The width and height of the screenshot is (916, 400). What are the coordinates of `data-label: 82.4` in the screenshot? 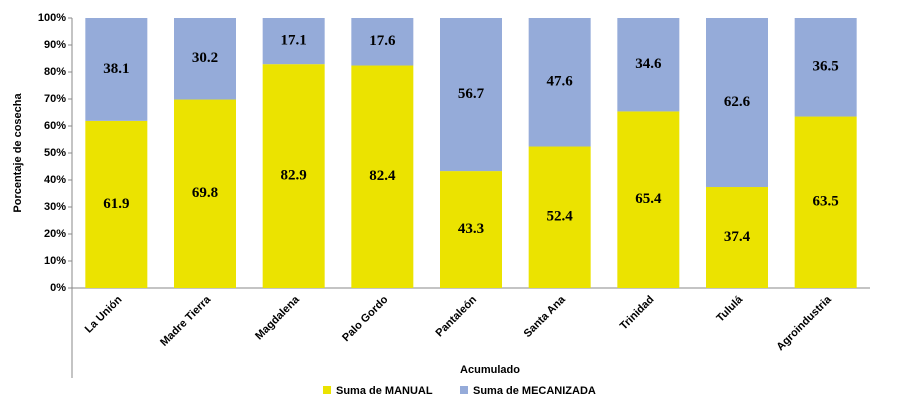 It's located at (382, 176).